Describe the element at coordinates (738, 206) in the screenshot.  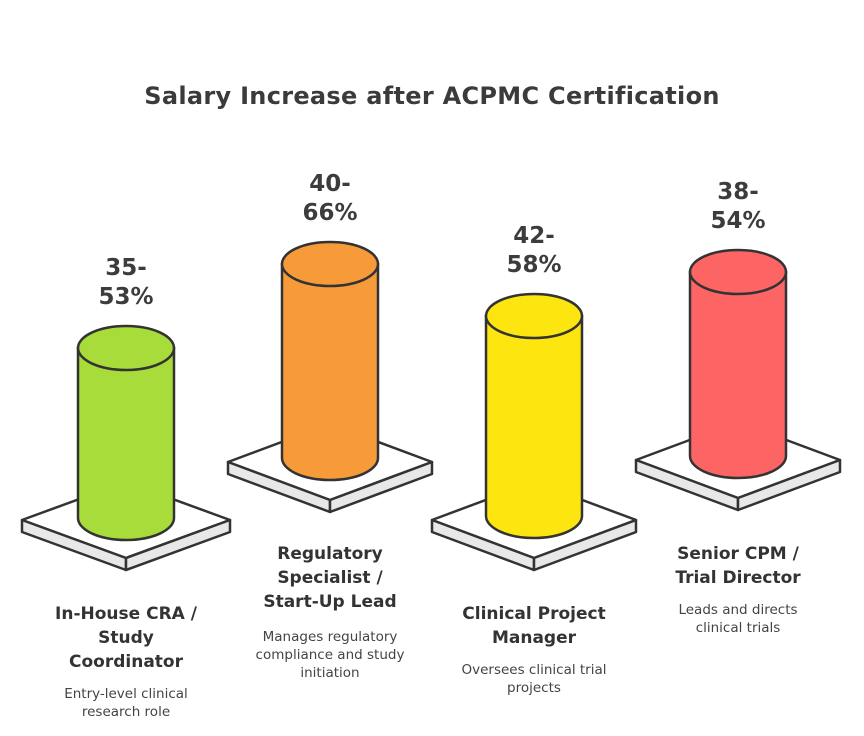
I see `range-label-4: 38- 54%` at that location.